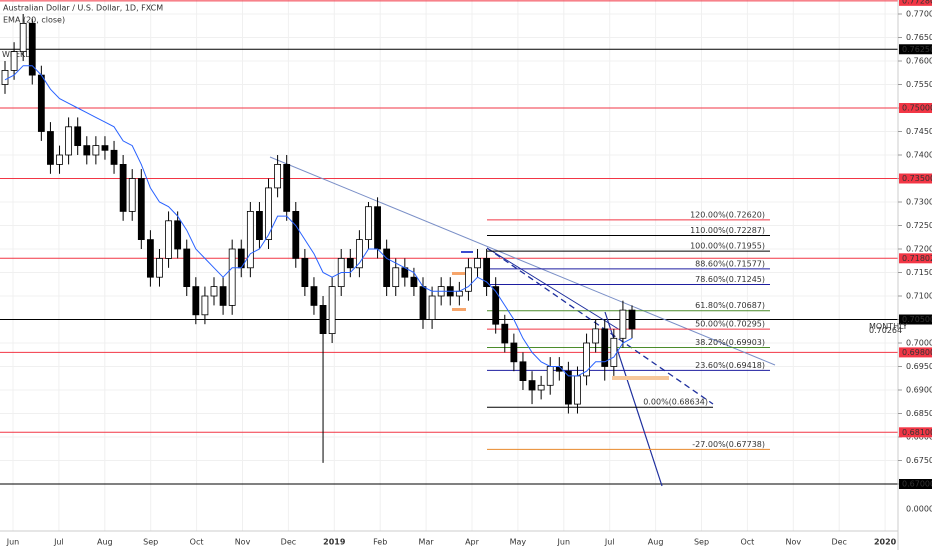  I want to click on fib-label: 38.20%(0.69903), so click(730, 342).